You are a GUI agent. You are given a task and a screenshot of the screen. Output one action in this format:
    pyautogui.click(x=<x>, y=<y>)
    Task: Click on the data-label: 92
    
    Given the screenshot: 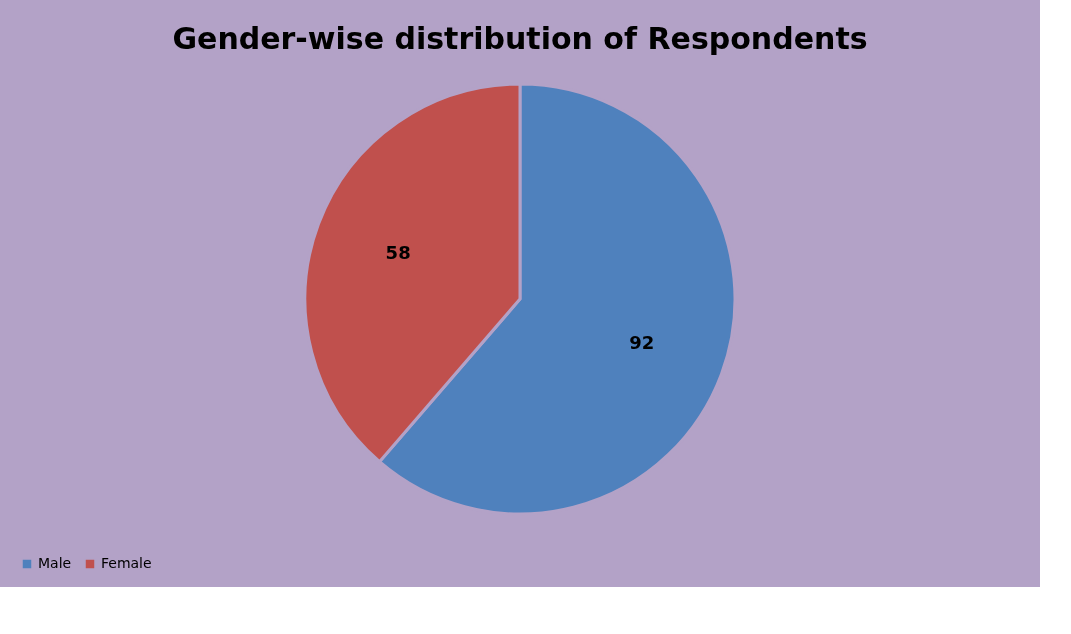 What is the action you would take?
    pyautogui.click(x=642, y=343)
    